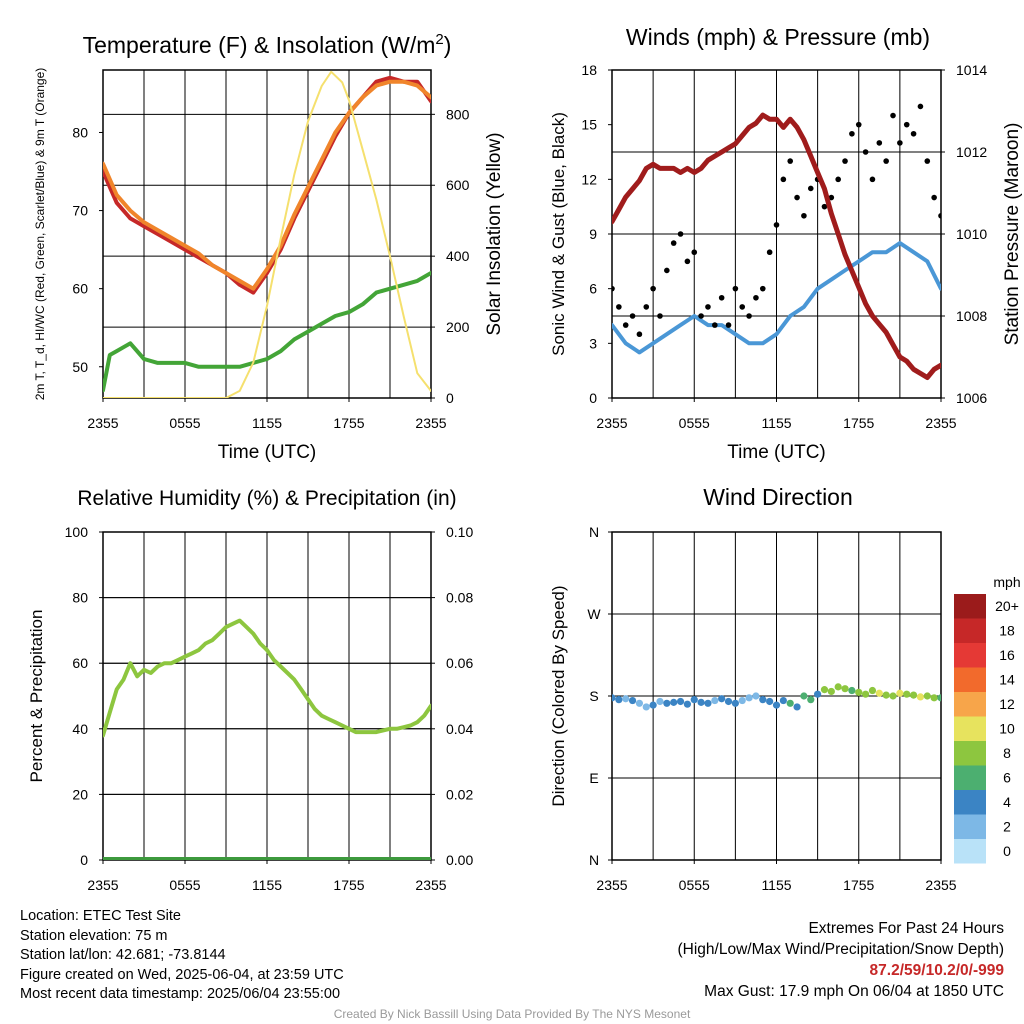 The image size is (1024, 1024). What do you see at coordinates (1007, 778) in the screenshot?
I see `legend-label: 6` at bounding box center [1007, 778].